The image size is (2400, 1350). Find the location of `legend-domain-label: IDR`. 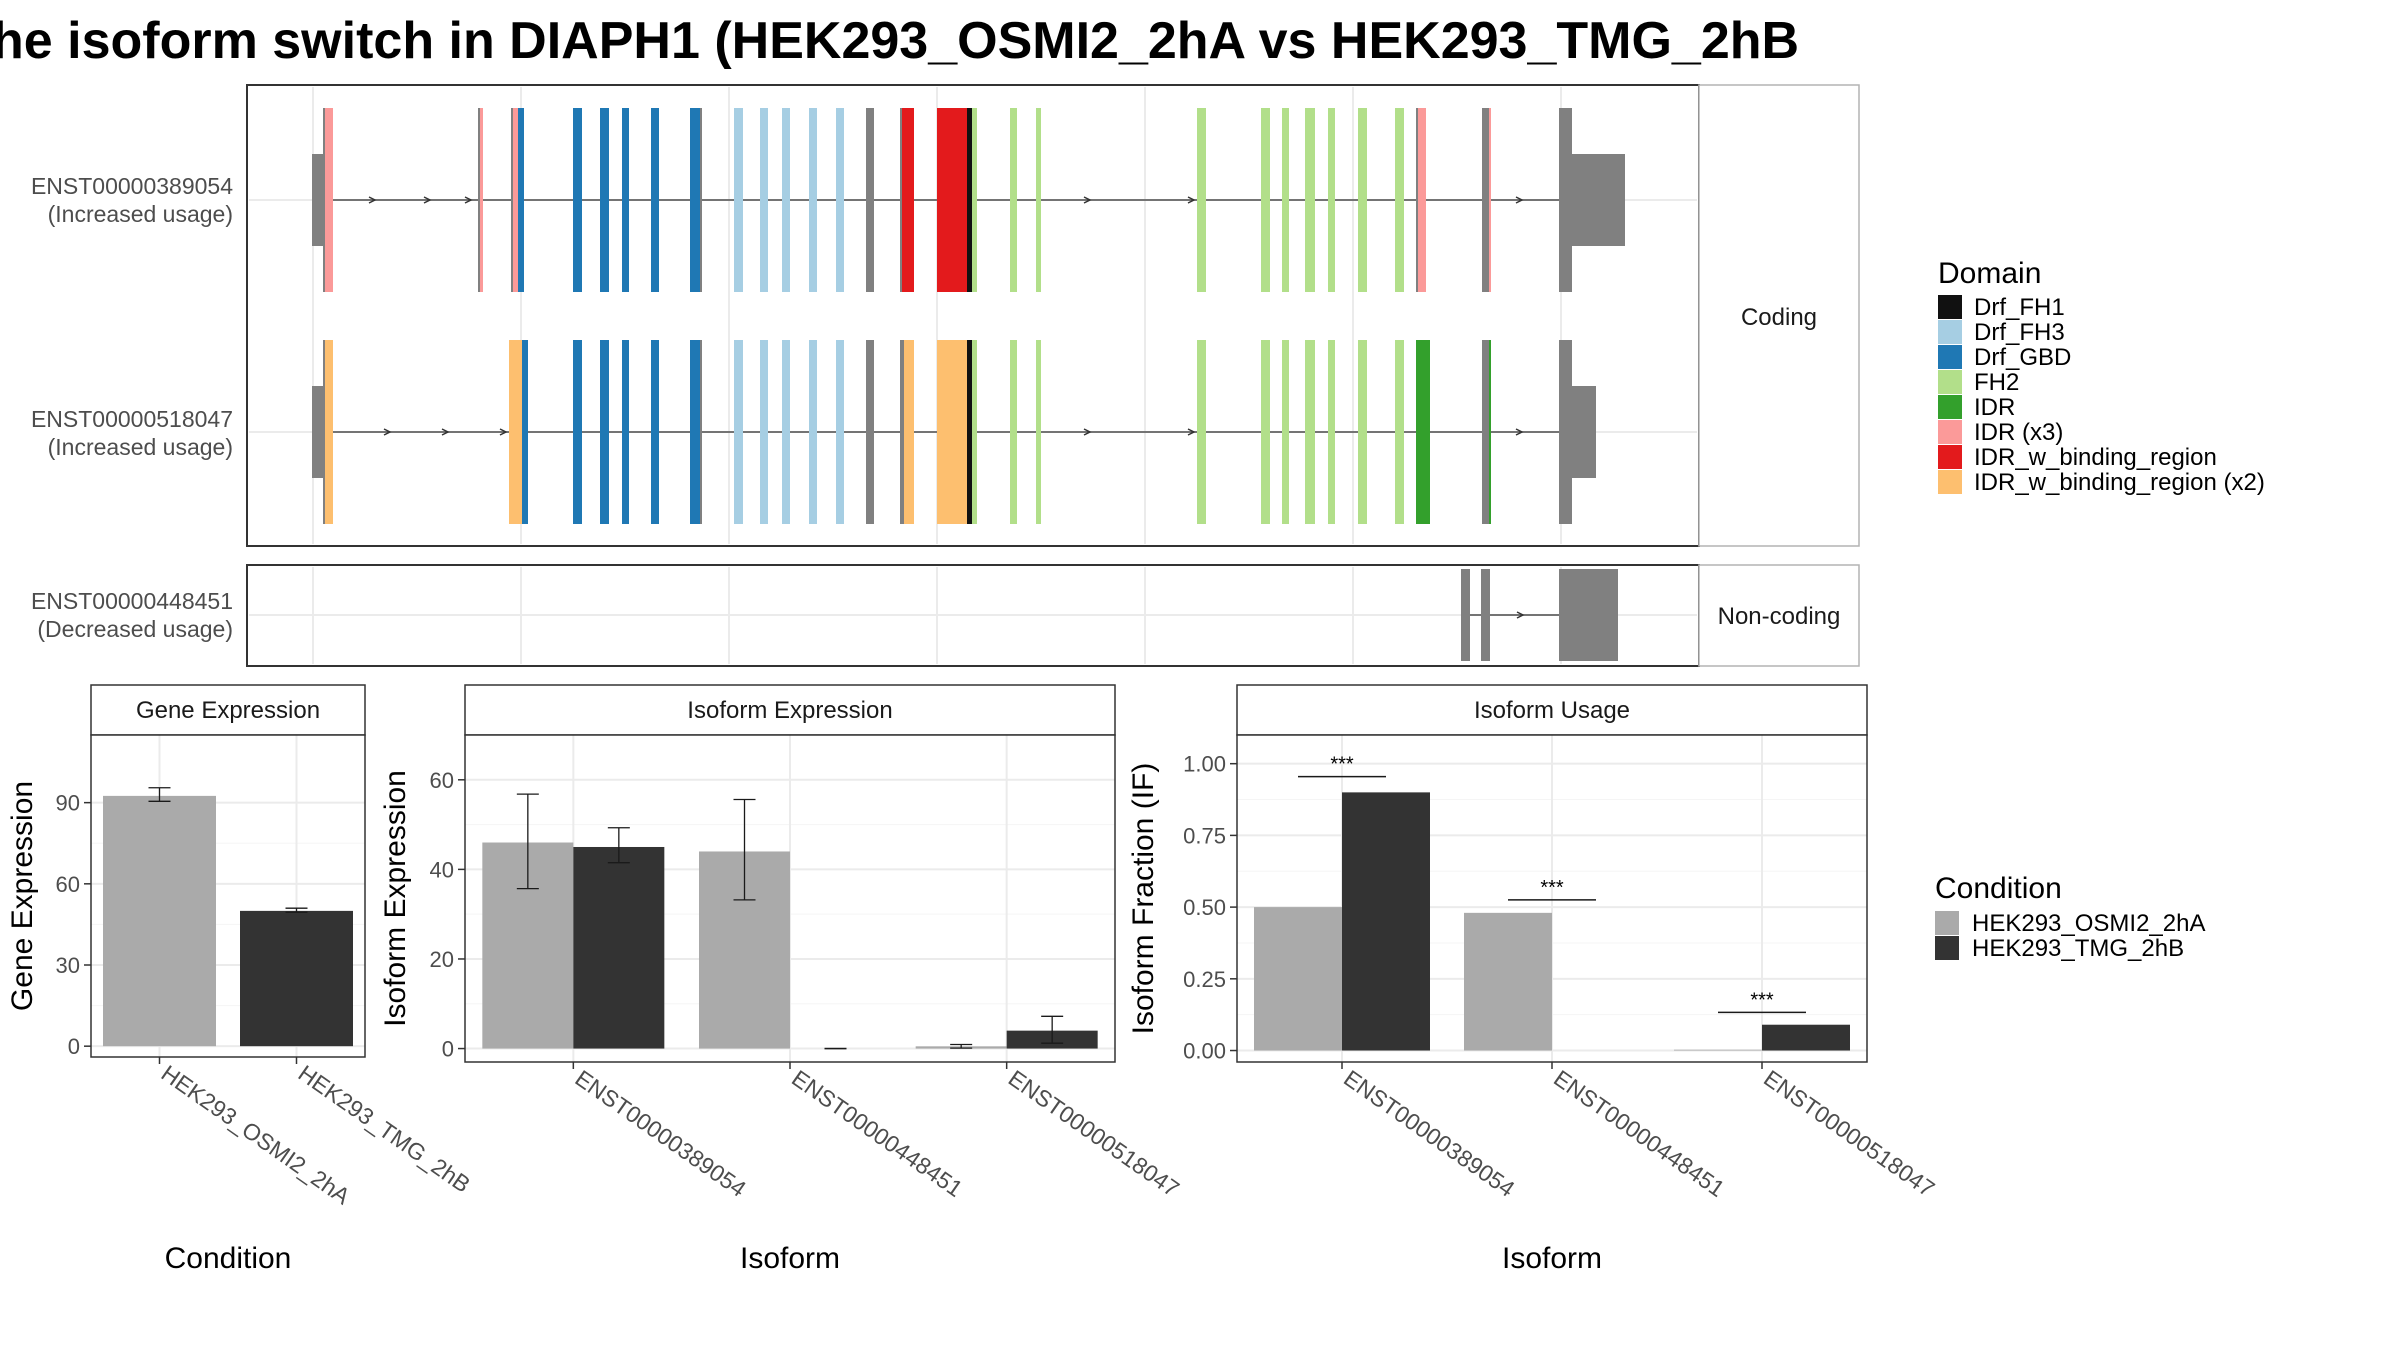

legend-domain-label: IDR is located at coordinates (1994, 407).